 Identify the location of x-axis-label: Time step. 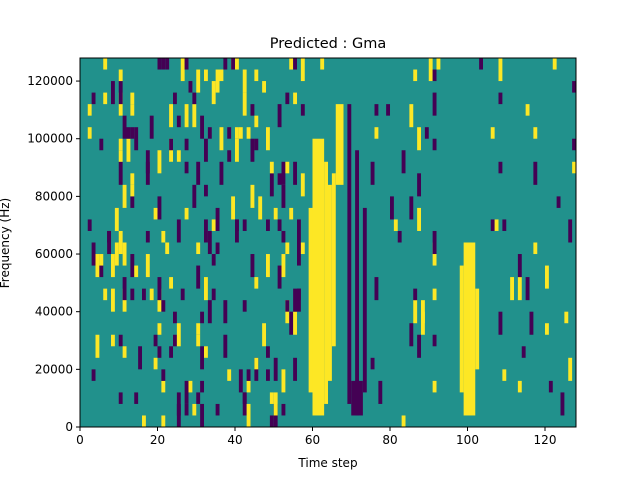
(327, 463).